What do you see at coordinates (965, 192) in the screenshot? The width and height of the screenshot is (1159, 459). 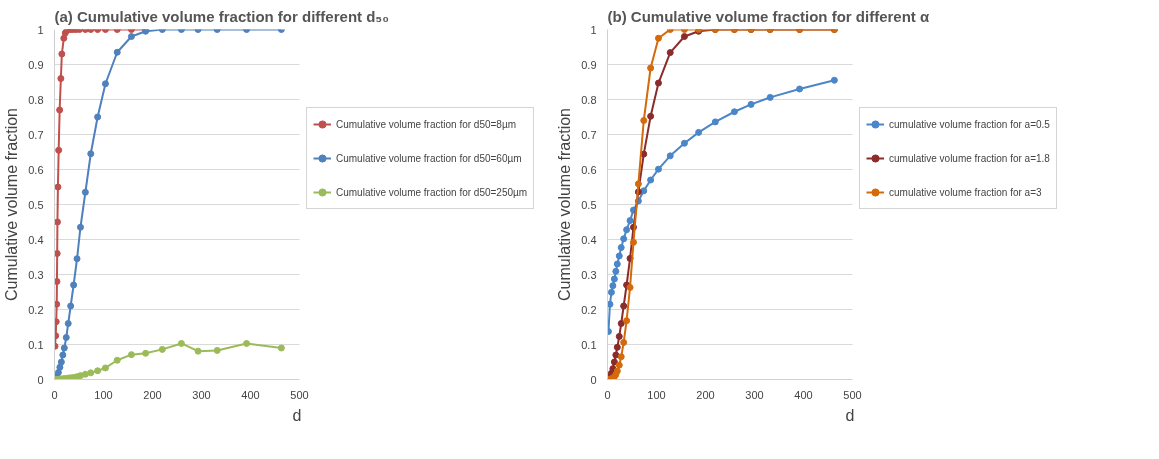 I see `legend-label: cumulative volume fraction for a=3` at bounding box center [965, 192].